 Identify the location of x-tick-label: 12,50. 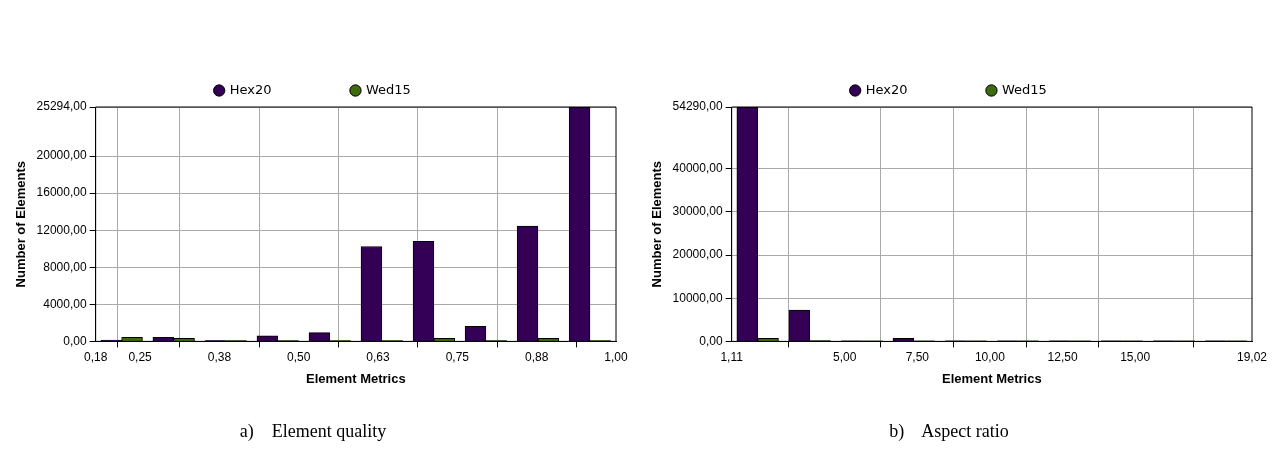
(1062, 356).